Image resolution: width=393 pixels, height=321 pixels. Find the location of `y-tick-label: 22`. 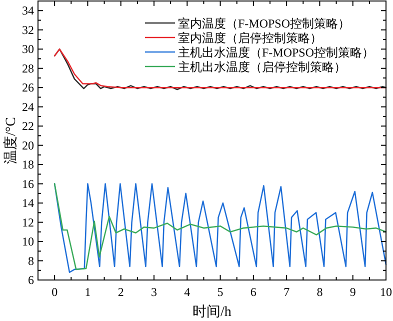

y-tick-label: 22 is located at coordinates (28, 126).